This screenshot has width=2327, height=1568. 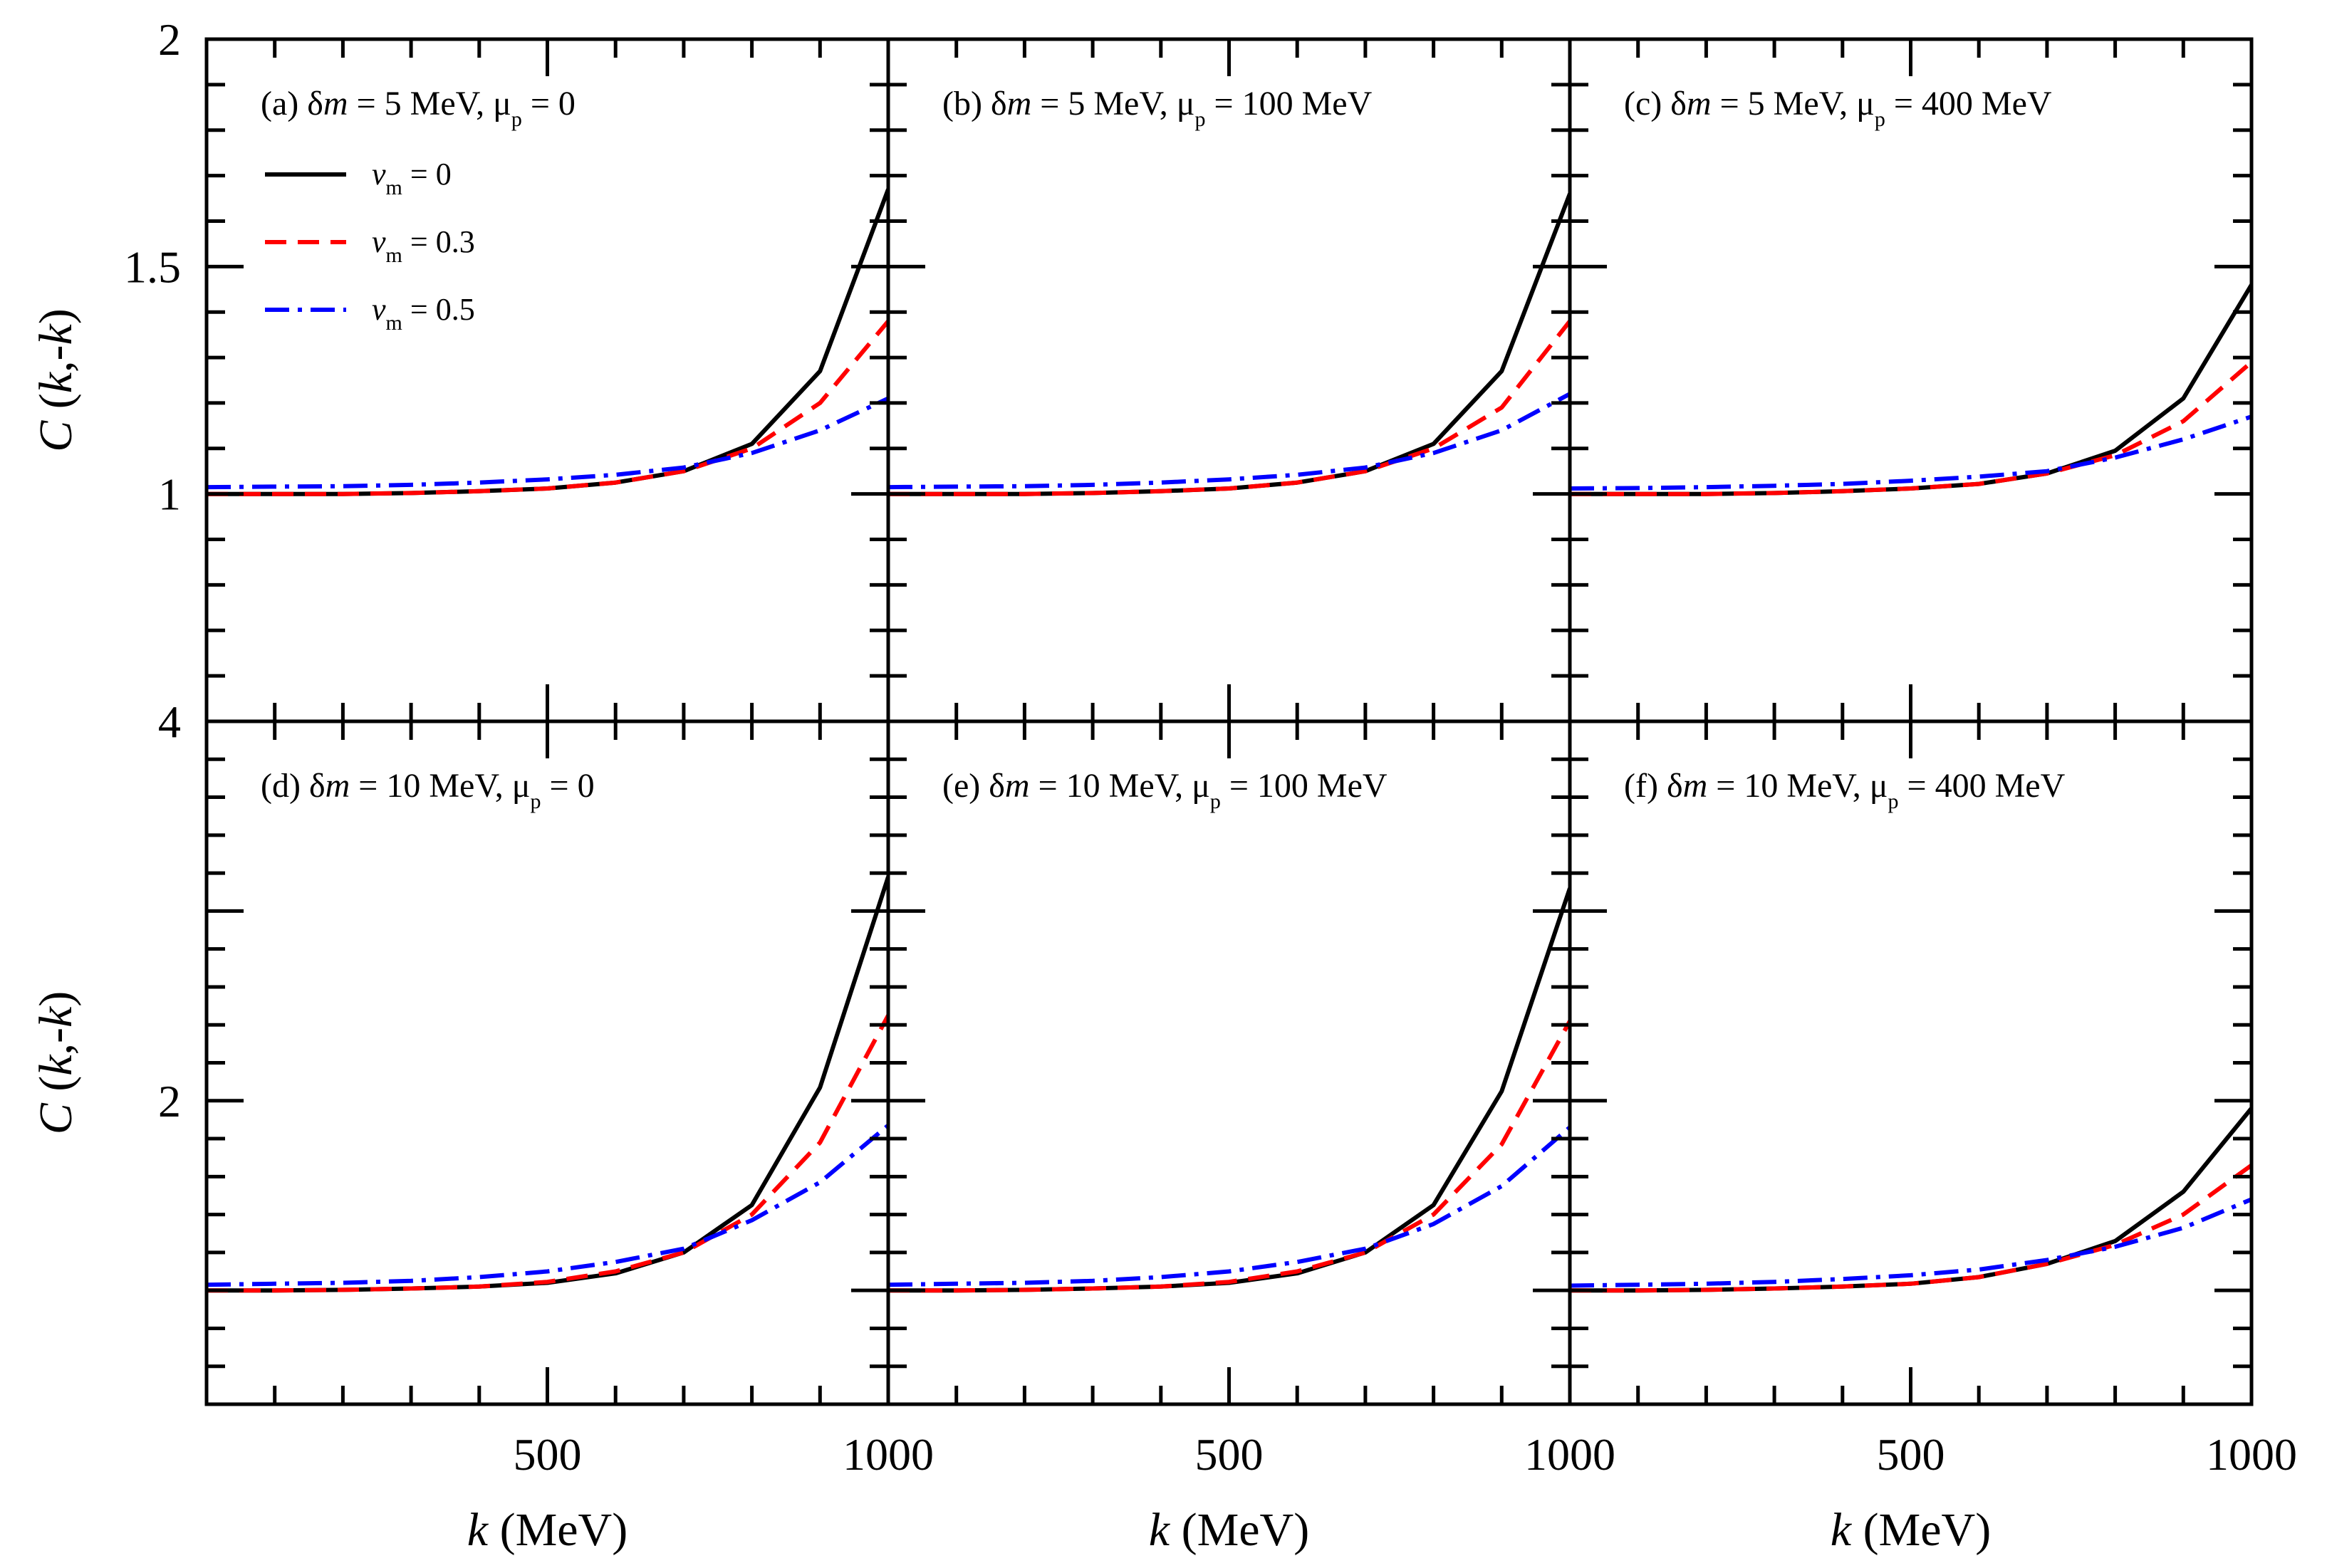 I want to click on panel-frame-c, so click(x=1911, y=380).